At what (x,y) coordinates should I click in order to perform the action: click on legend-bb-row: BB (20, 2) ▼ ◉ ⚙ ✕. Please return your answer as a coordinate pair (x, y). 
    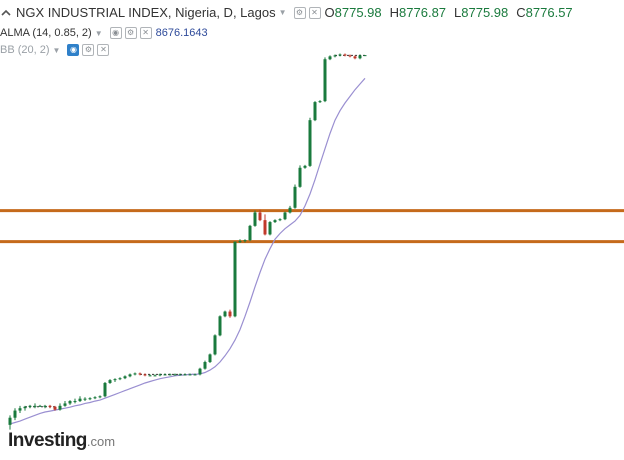
    Looking at the image, I should click on (55, 50).